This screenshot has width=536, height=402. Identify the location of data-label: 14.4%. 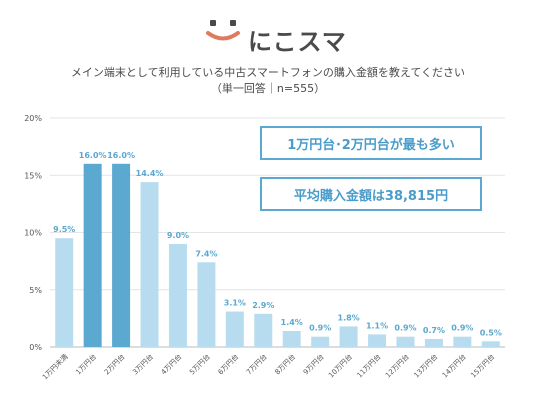
(150, 173).